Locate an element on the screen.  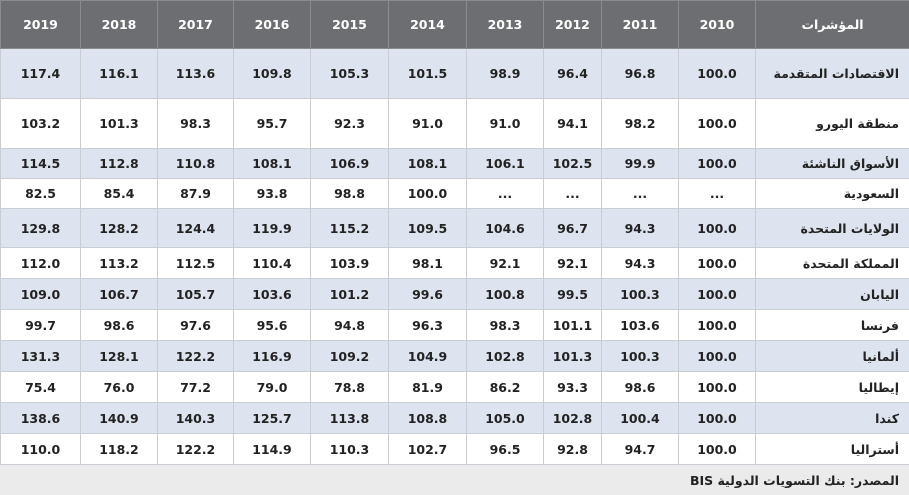
cell-value: 116.1 is located at coordinates (119, 73).